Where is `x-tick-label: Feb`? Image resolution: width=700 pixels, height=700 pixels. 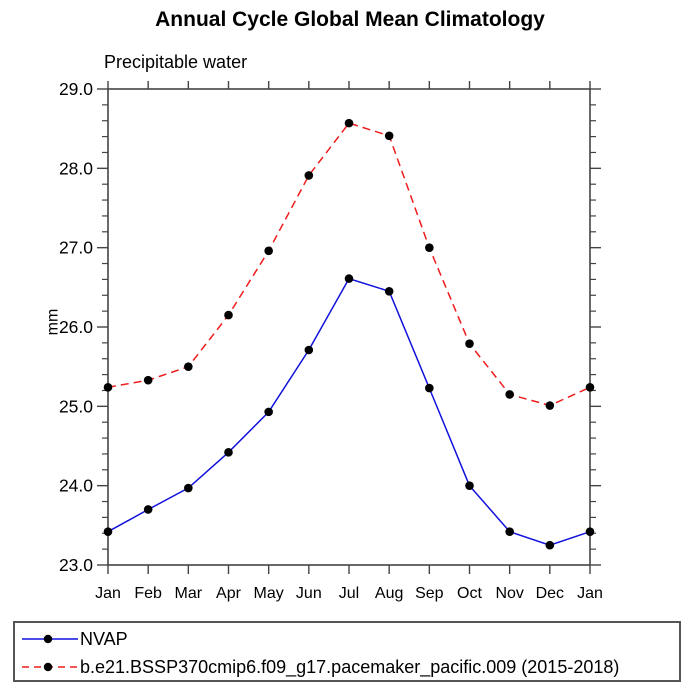 x-tick-label: Feb is located at coordinates (148, 593).